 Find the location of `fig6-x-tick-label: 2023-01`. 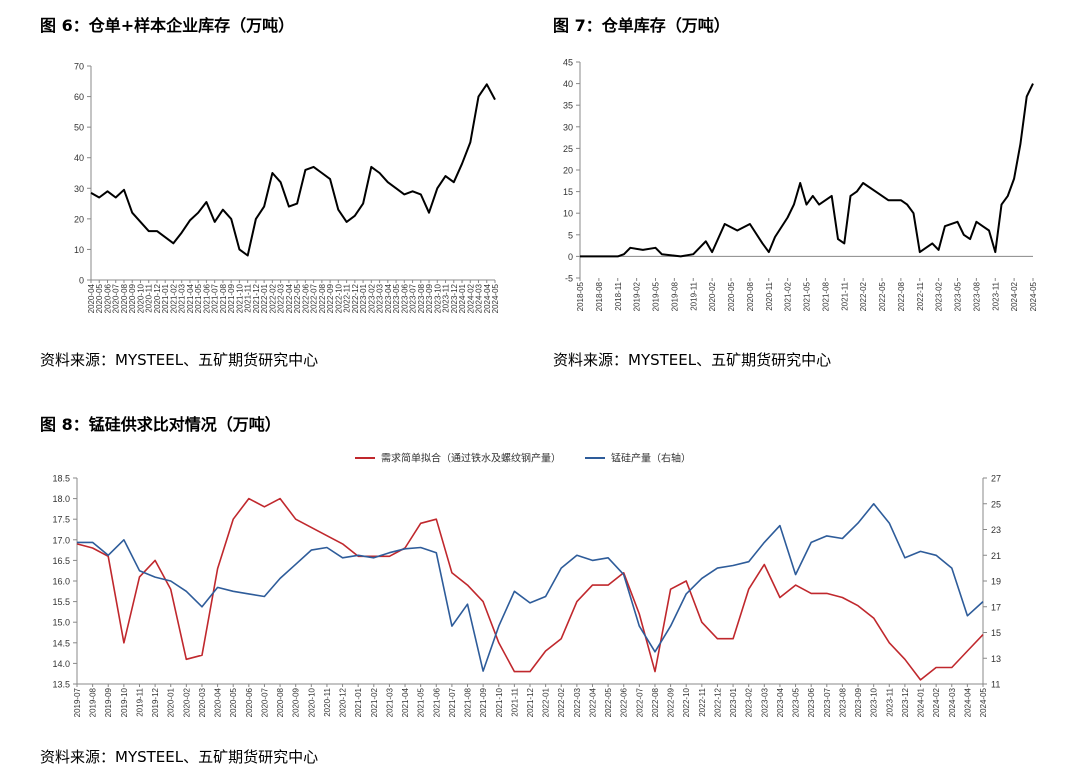

fig6-x-tick-label: 2023-01 is located at coordinates (363, 298).